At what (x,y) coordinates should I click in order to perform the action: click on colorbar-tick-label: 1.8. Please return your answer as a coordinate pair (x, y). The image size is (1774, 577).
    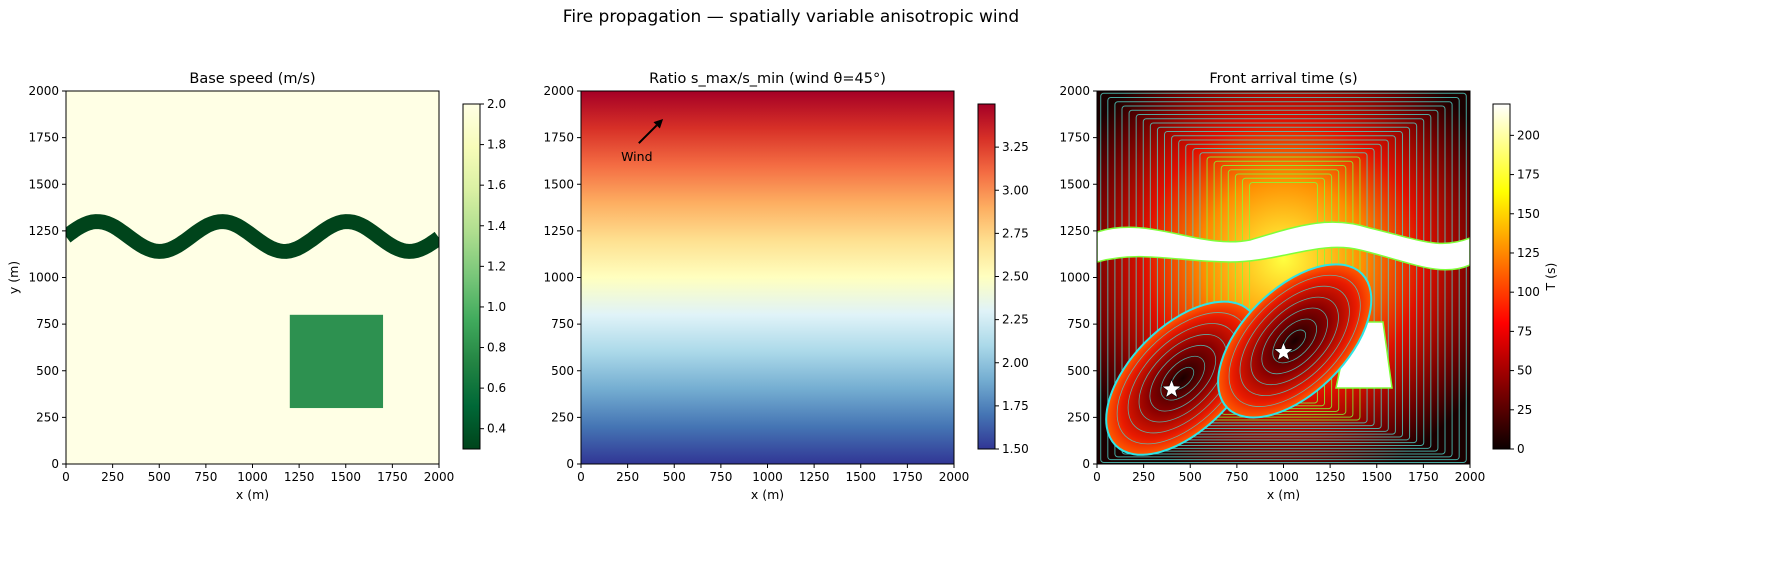
    Looking at the image, I should click on (496, 145).